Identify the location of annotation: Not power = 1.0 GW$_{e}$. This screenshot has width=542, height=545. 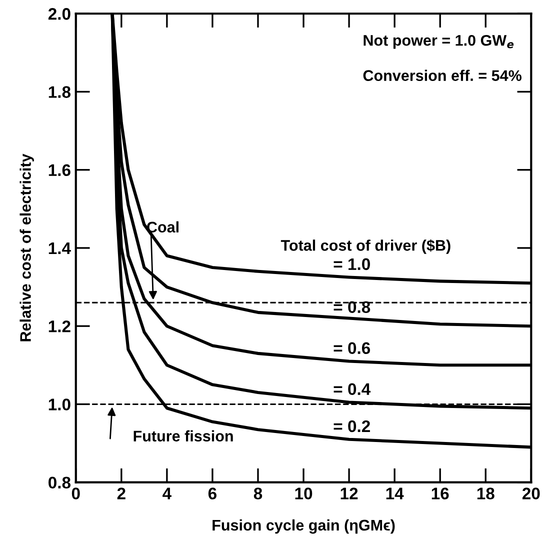
(439, 41).